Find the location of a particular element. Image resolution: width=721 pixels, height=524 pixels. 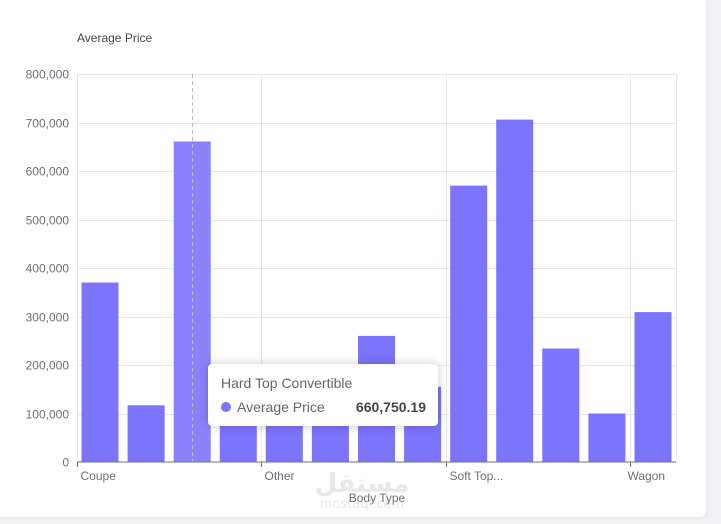

y-tick-label: 400,000 is located at coordinates (48, 269).